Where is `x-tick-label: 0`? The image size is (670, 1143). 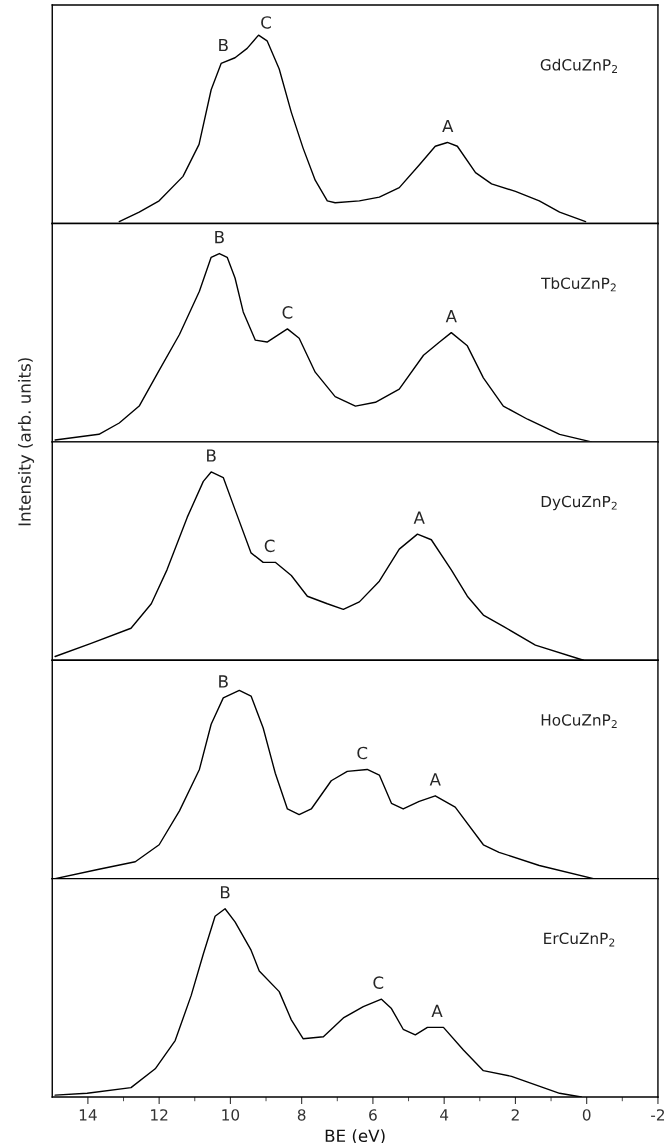
x-tick-label: 0 is located at coordinates (586, 1115).